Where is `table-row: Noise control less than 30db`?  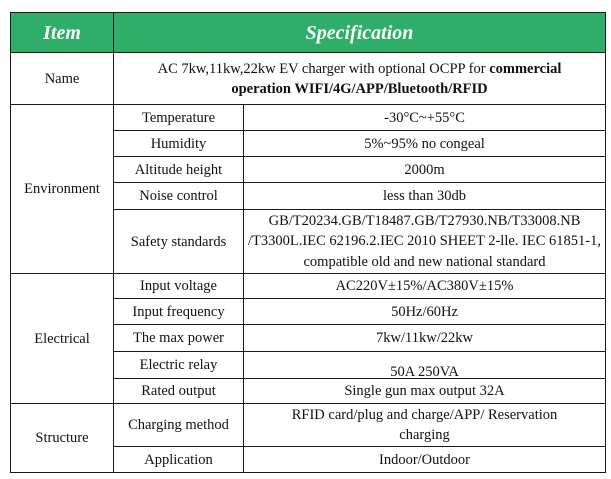
table-row: Noise control less than 30db is located at coordinates (309, 196).